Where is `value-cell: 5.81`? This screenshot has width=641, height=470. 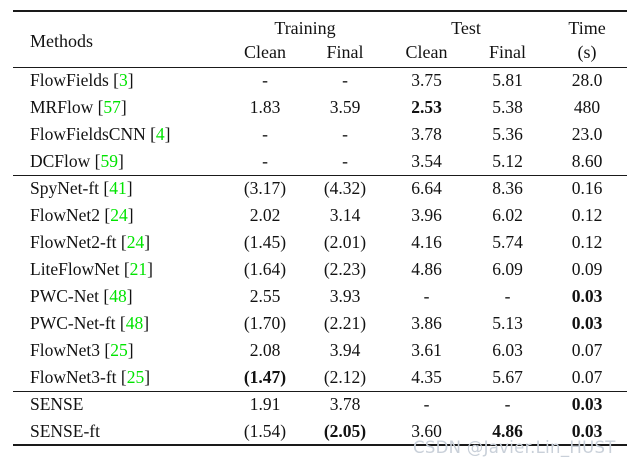 value-cell: 5.81 is located at coordinates (507, 80).